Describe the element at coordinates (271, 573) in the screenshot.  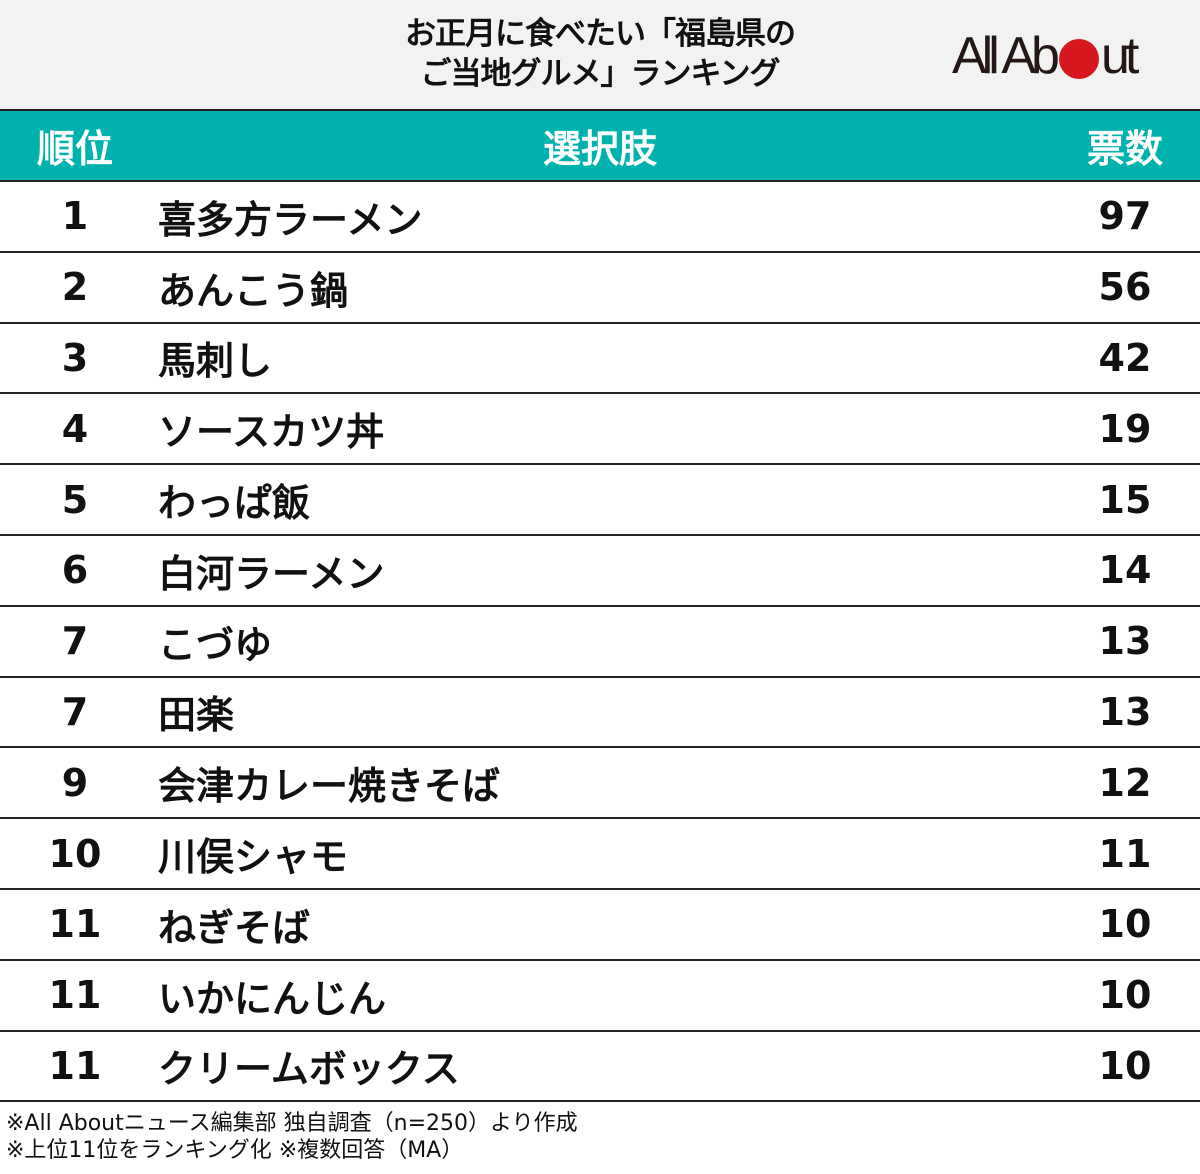
I see `name-cell: 白河ラーメン` at that location.